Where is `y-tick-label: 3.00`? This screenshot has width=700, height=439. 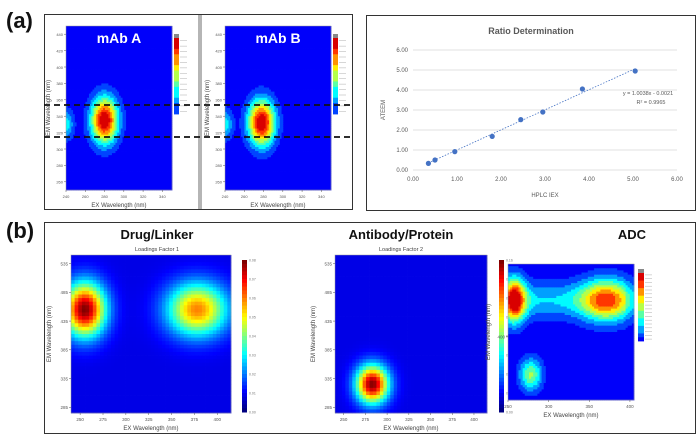 y-tick-label: 3.00 is located at coordinates (402, 111).